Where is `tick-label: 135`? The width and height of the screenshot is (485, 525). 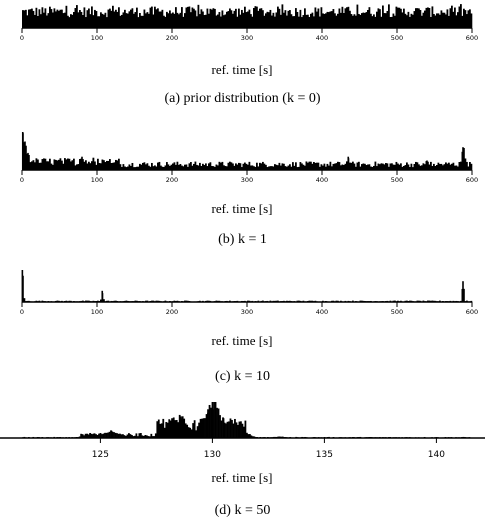
tick-label: 135 is located at coordinates (324, 455).